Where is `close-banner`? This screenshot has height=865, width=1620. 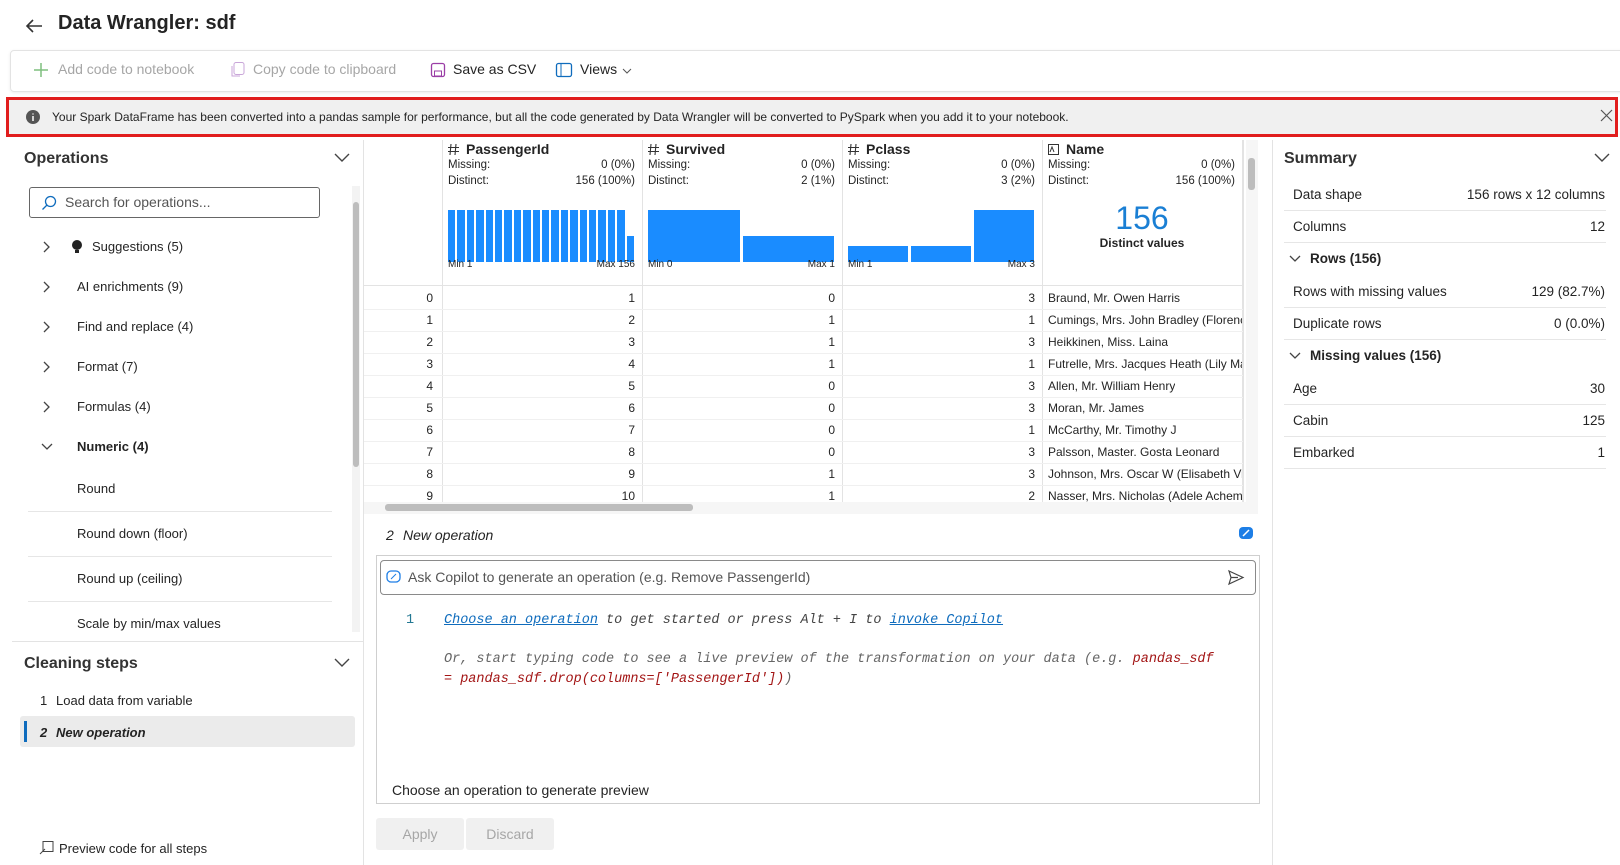
close-banner is located at coordinates (1606, 115).